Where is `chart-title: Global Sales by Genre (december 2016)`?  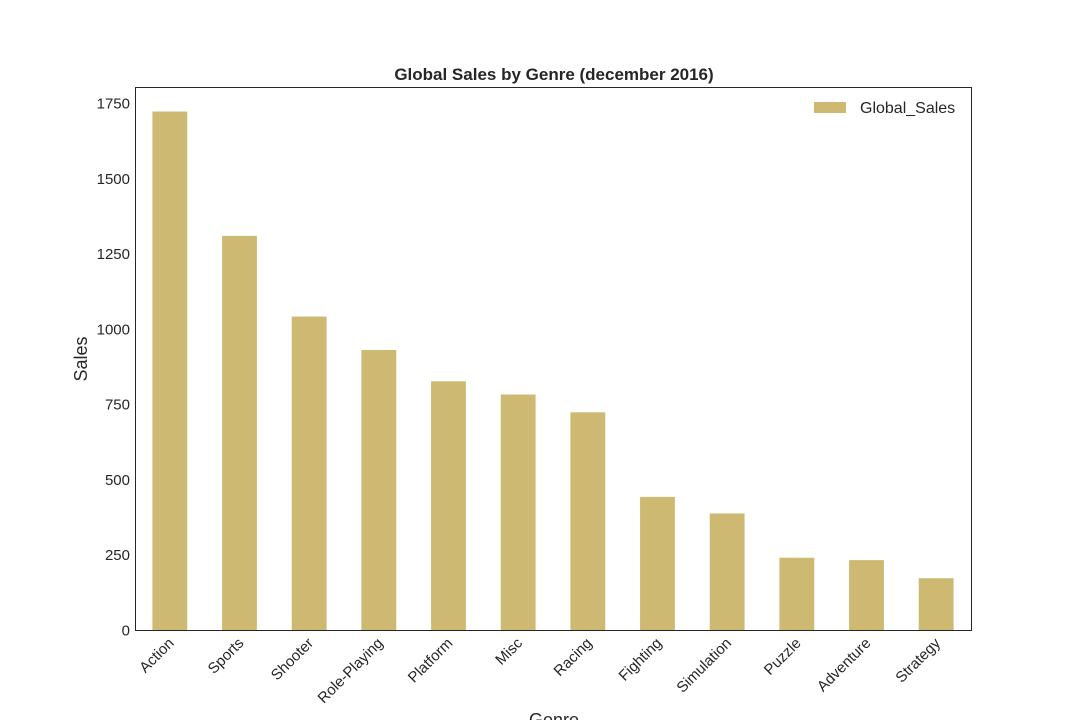
chart-title: Global Sales by Genre (december 2016) is located at coordinates (553, 74).